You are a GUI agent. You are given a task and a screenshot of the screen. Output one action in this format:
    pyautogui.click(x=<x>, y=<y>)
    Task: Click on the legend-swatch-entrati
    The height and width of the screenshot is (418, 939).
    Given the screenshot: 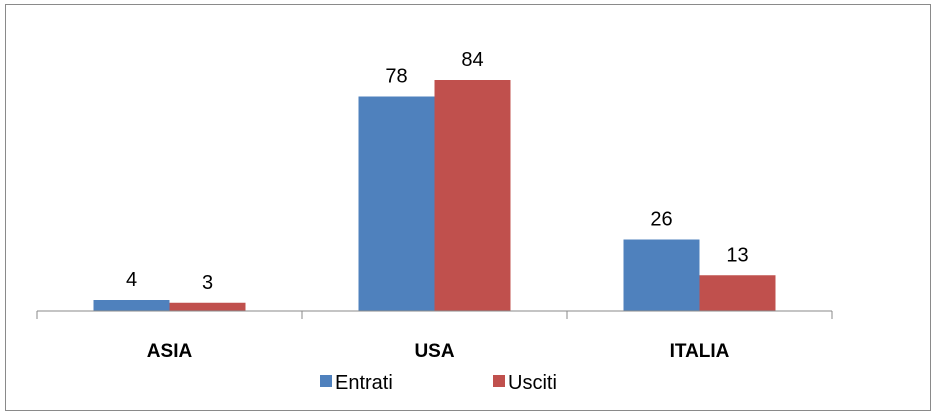 What is the action you would take?
    pyautogui.click(x=326, y=381)
    